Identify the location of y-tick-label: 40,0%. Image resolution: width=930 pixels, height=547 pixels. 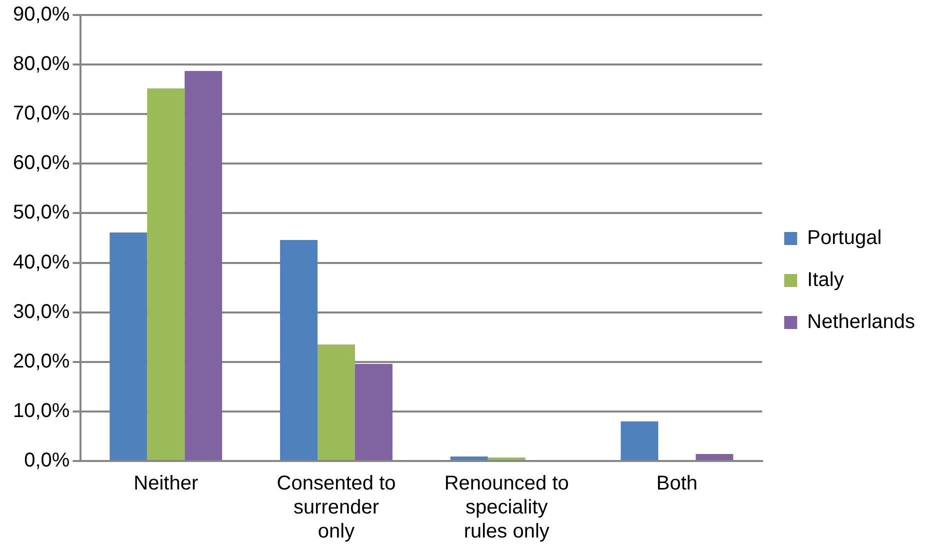
(41, 262).